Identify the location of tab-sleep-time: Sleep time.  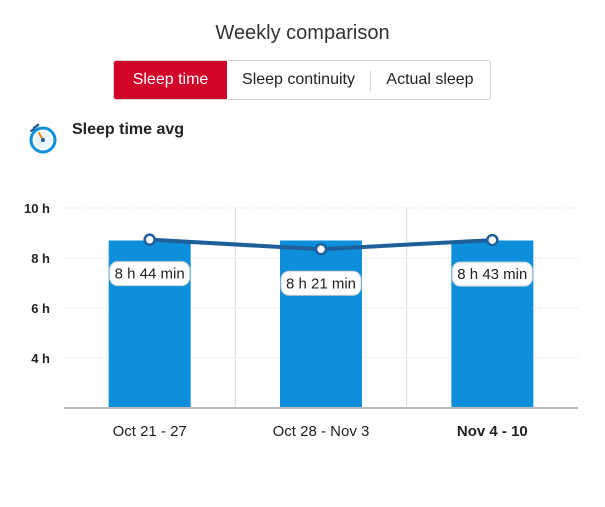
(170, 80).